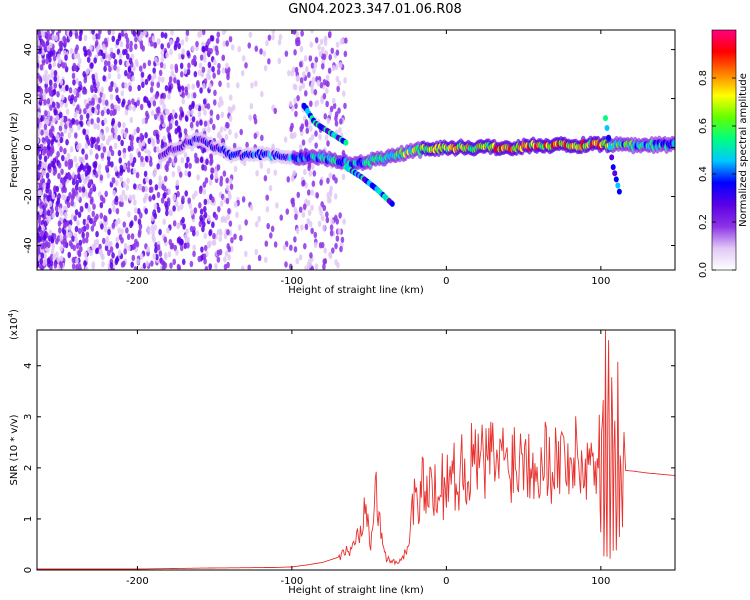  What do you see at coordinates (600, 581) in the screenshot?
I see `x-tick-label: 100` at bounding box center [600, 581].